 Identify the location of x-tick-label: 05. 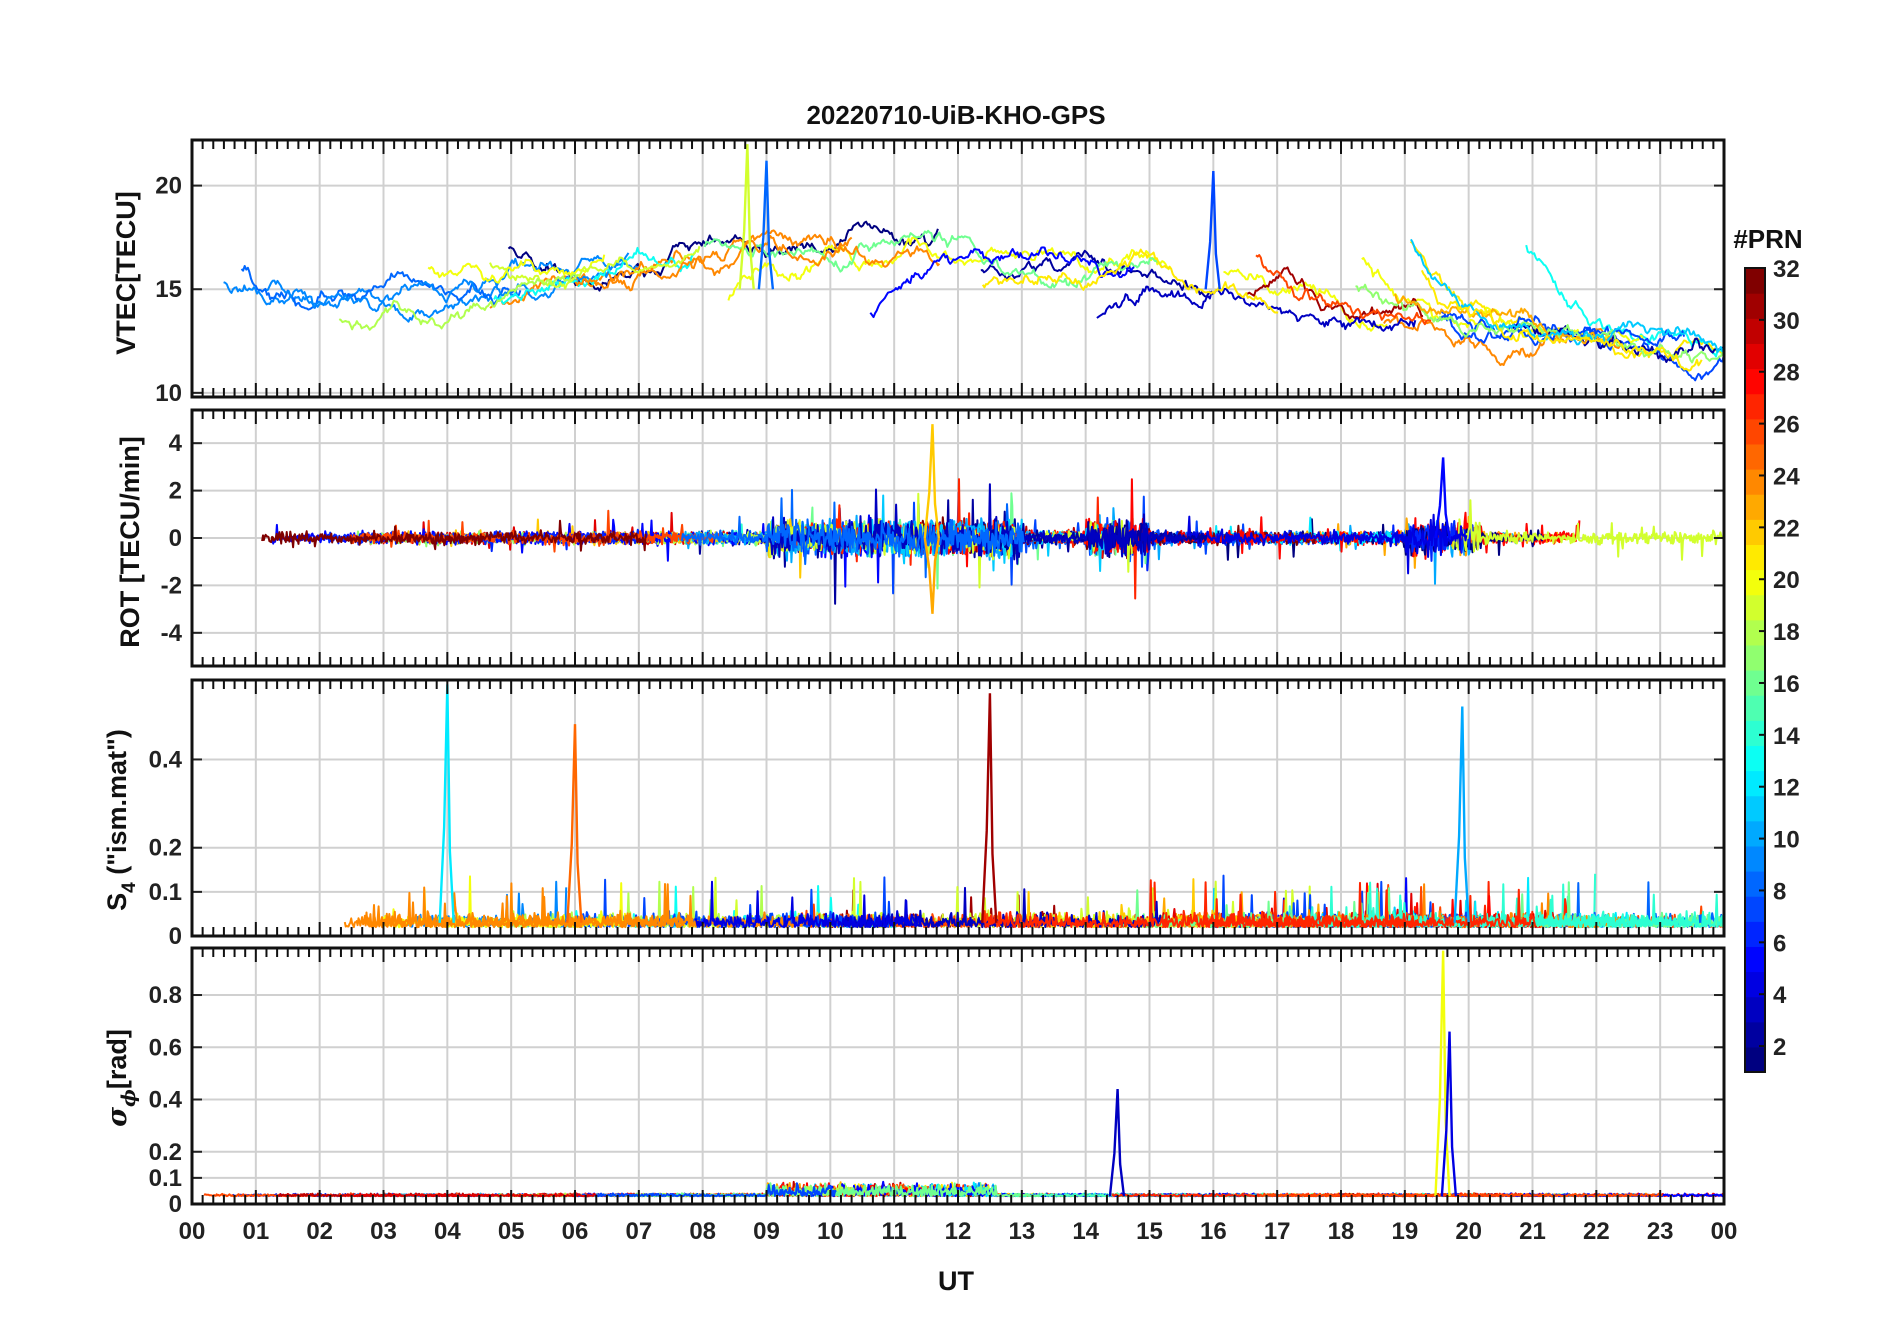
(511, 1231).